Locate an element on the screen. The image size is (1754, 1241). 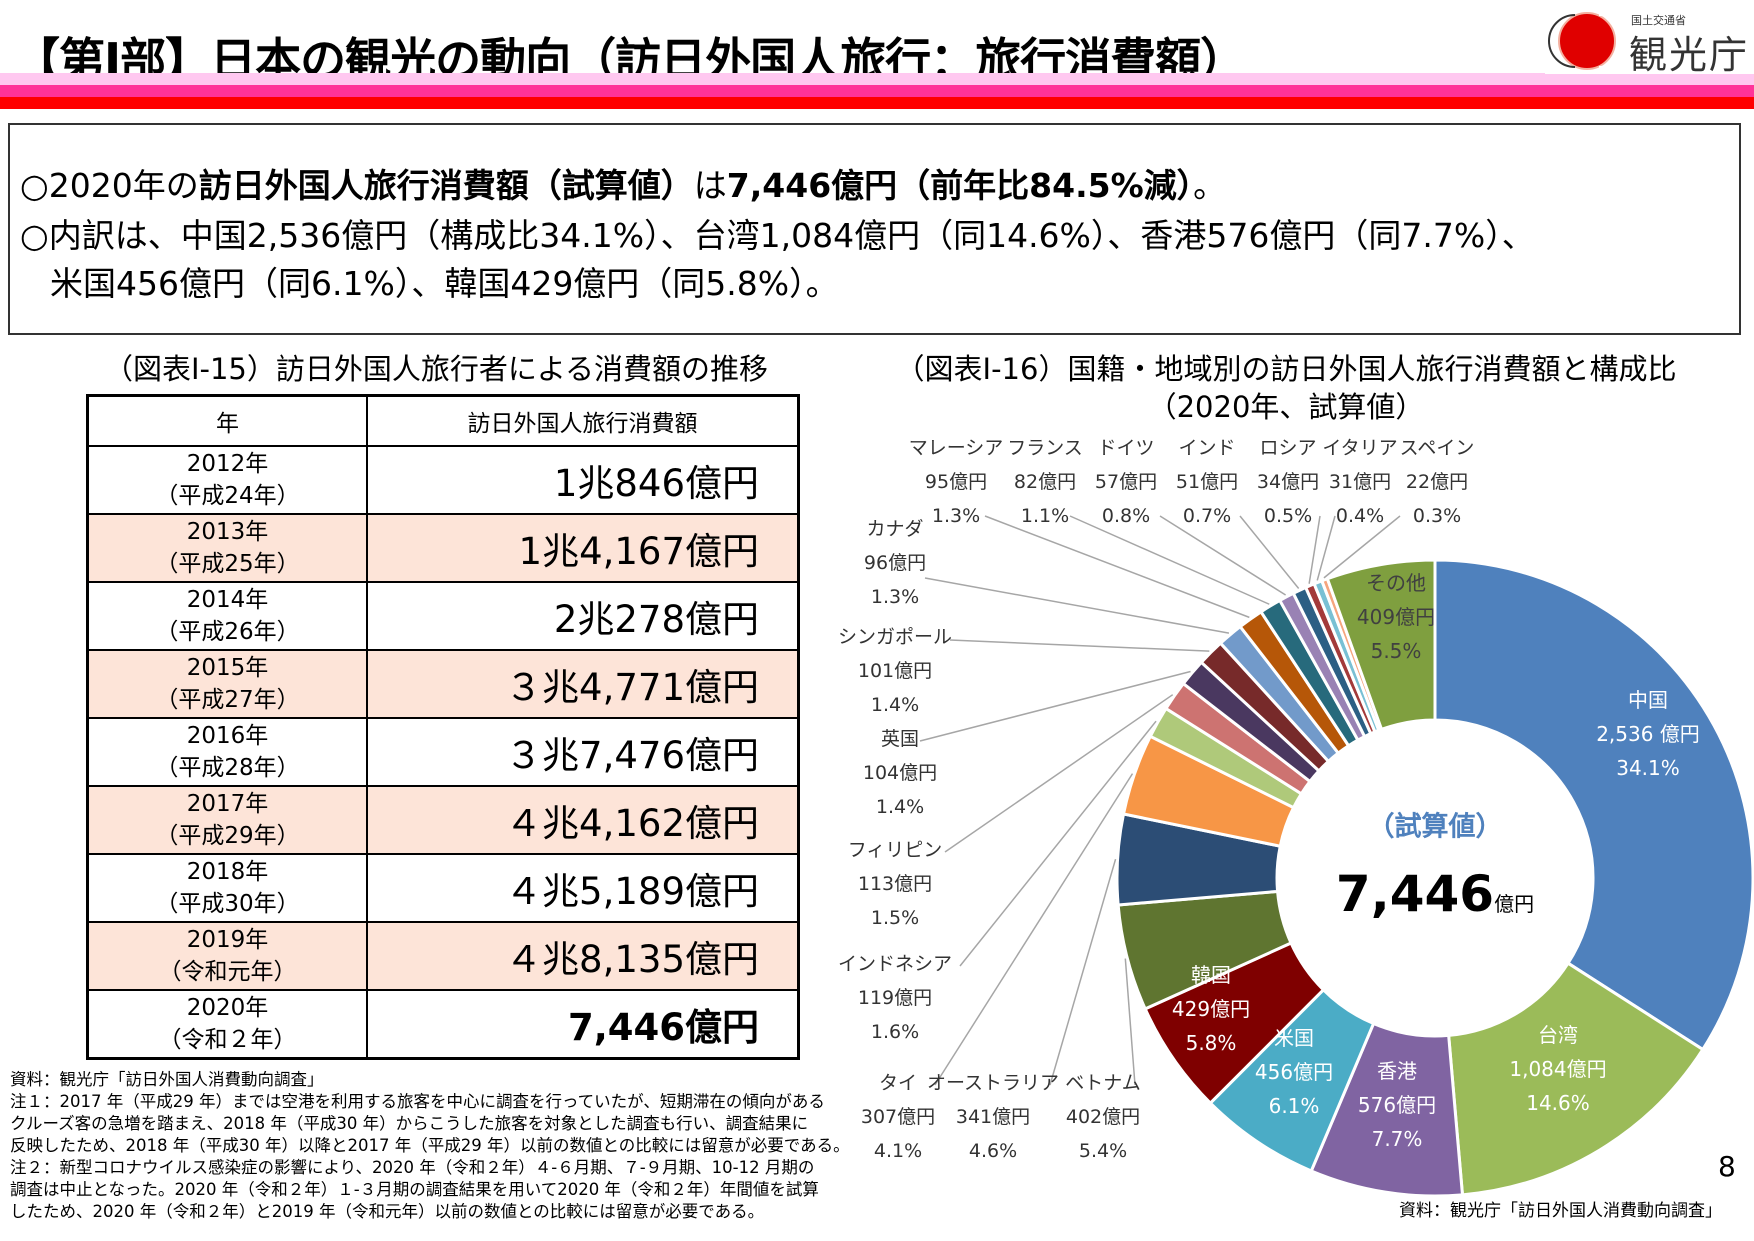
logo-text: 観光庁 is located at coordinates (1689, 55).